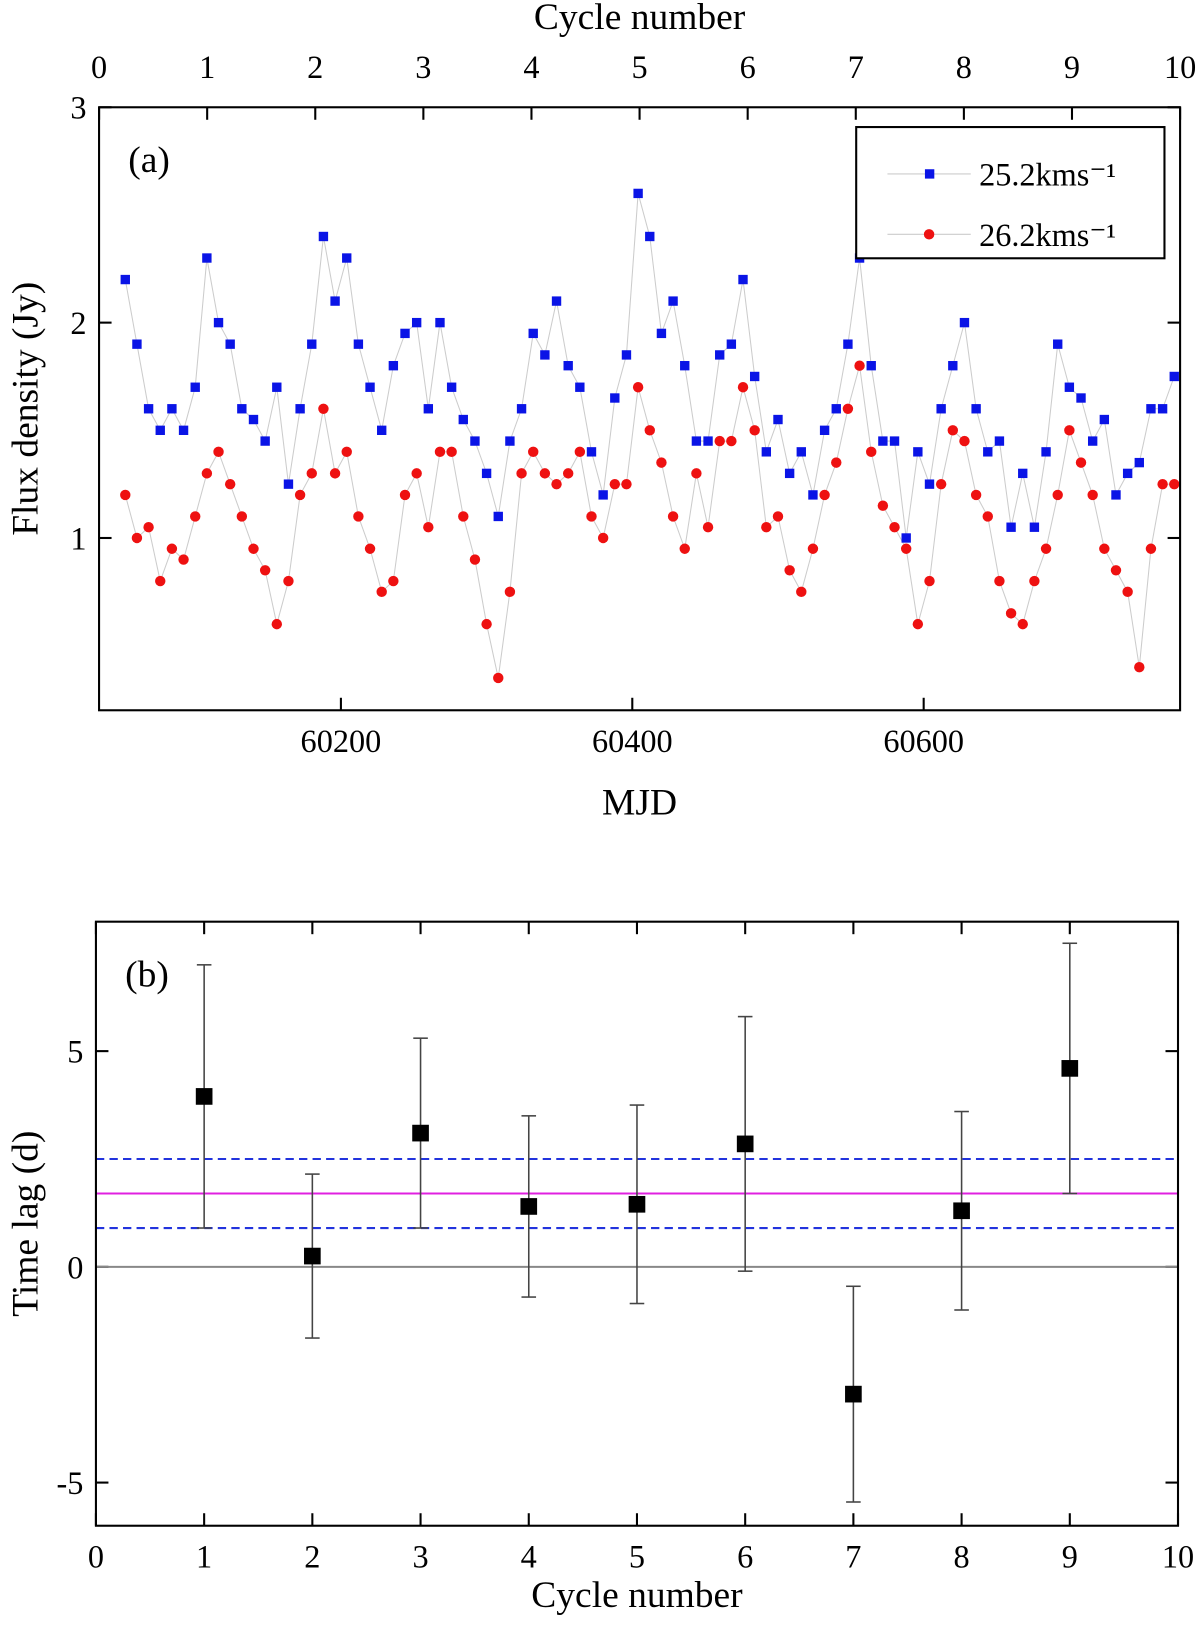 This screenshot has width=1200, height=1633. What do you see at coordinates (637, 1595) in the screenshot?
I see `x-axis-title: Cycle number` at bounding box center [637, 1595].